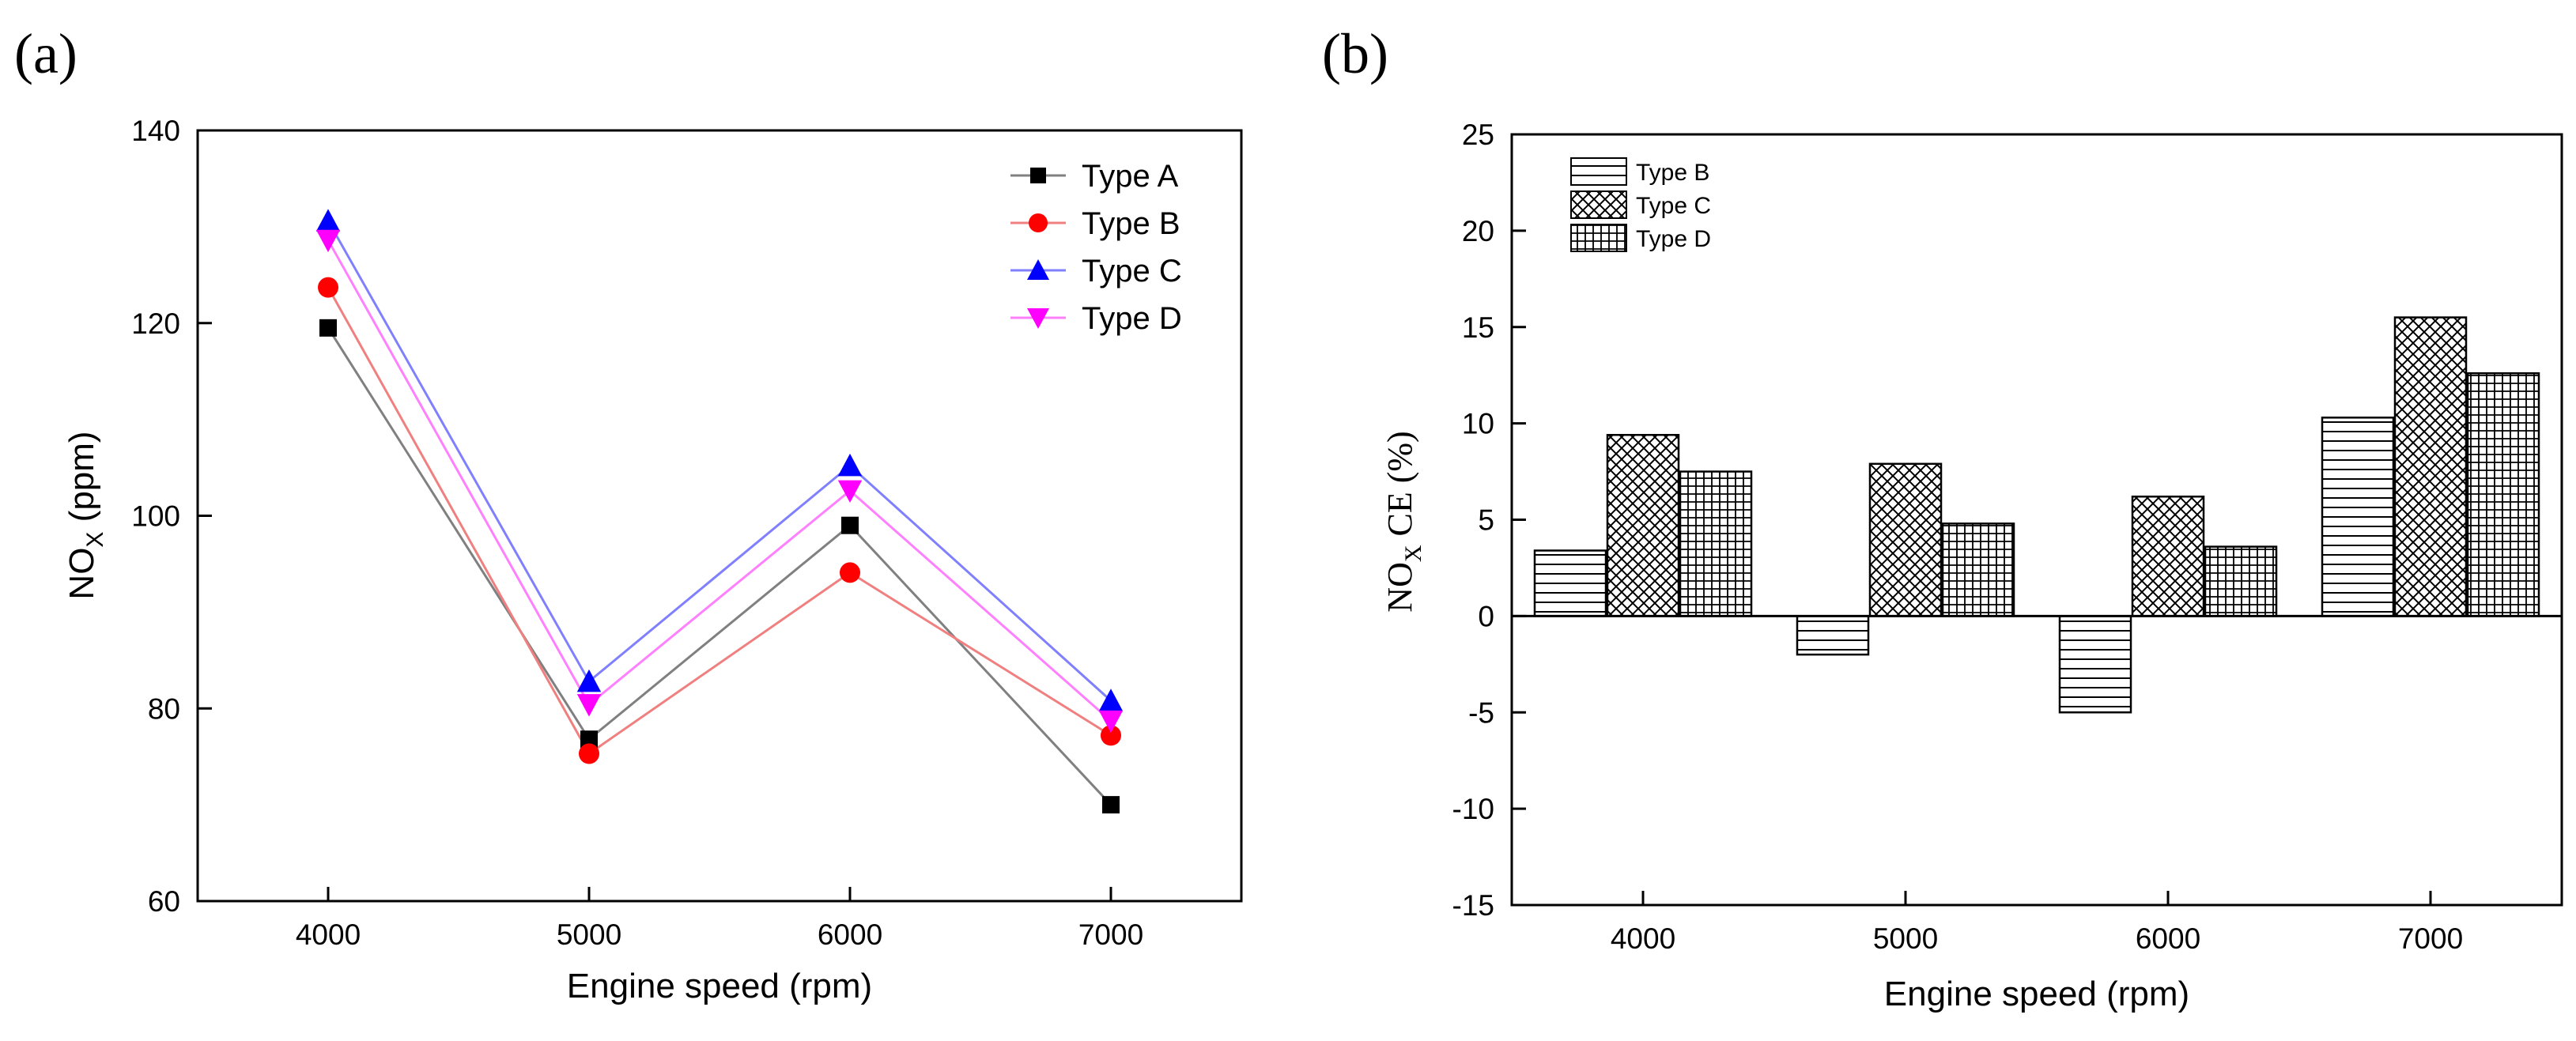 This screenshot has width=2576, height=1041. I want to click on y-axis-title-b: NOX CE (%), so click(1403, 521).